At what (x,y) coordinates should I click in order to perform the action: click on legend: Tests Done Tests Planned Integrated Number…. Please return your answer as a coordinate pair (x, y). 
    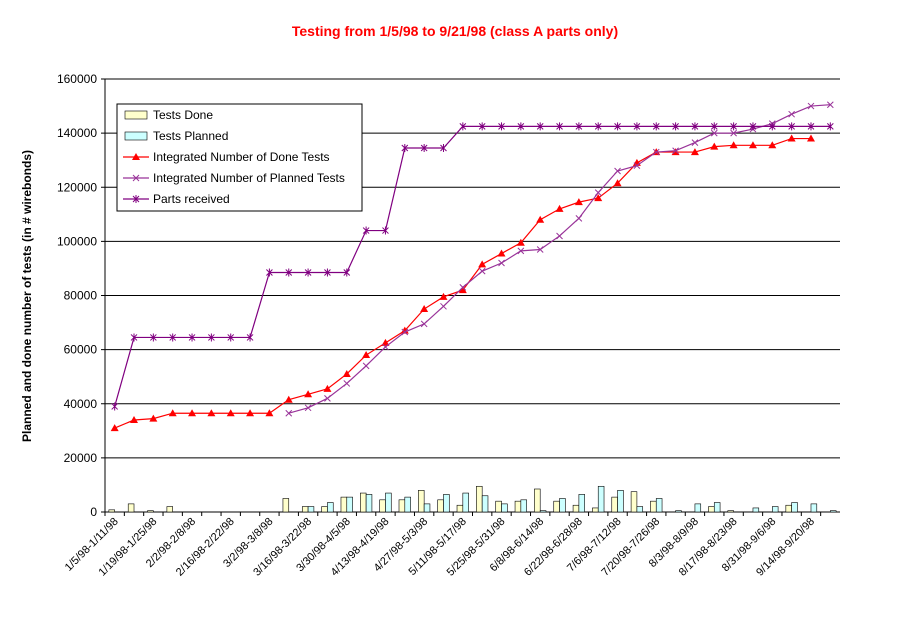
    Looking at the image, I should click on (239, 157).